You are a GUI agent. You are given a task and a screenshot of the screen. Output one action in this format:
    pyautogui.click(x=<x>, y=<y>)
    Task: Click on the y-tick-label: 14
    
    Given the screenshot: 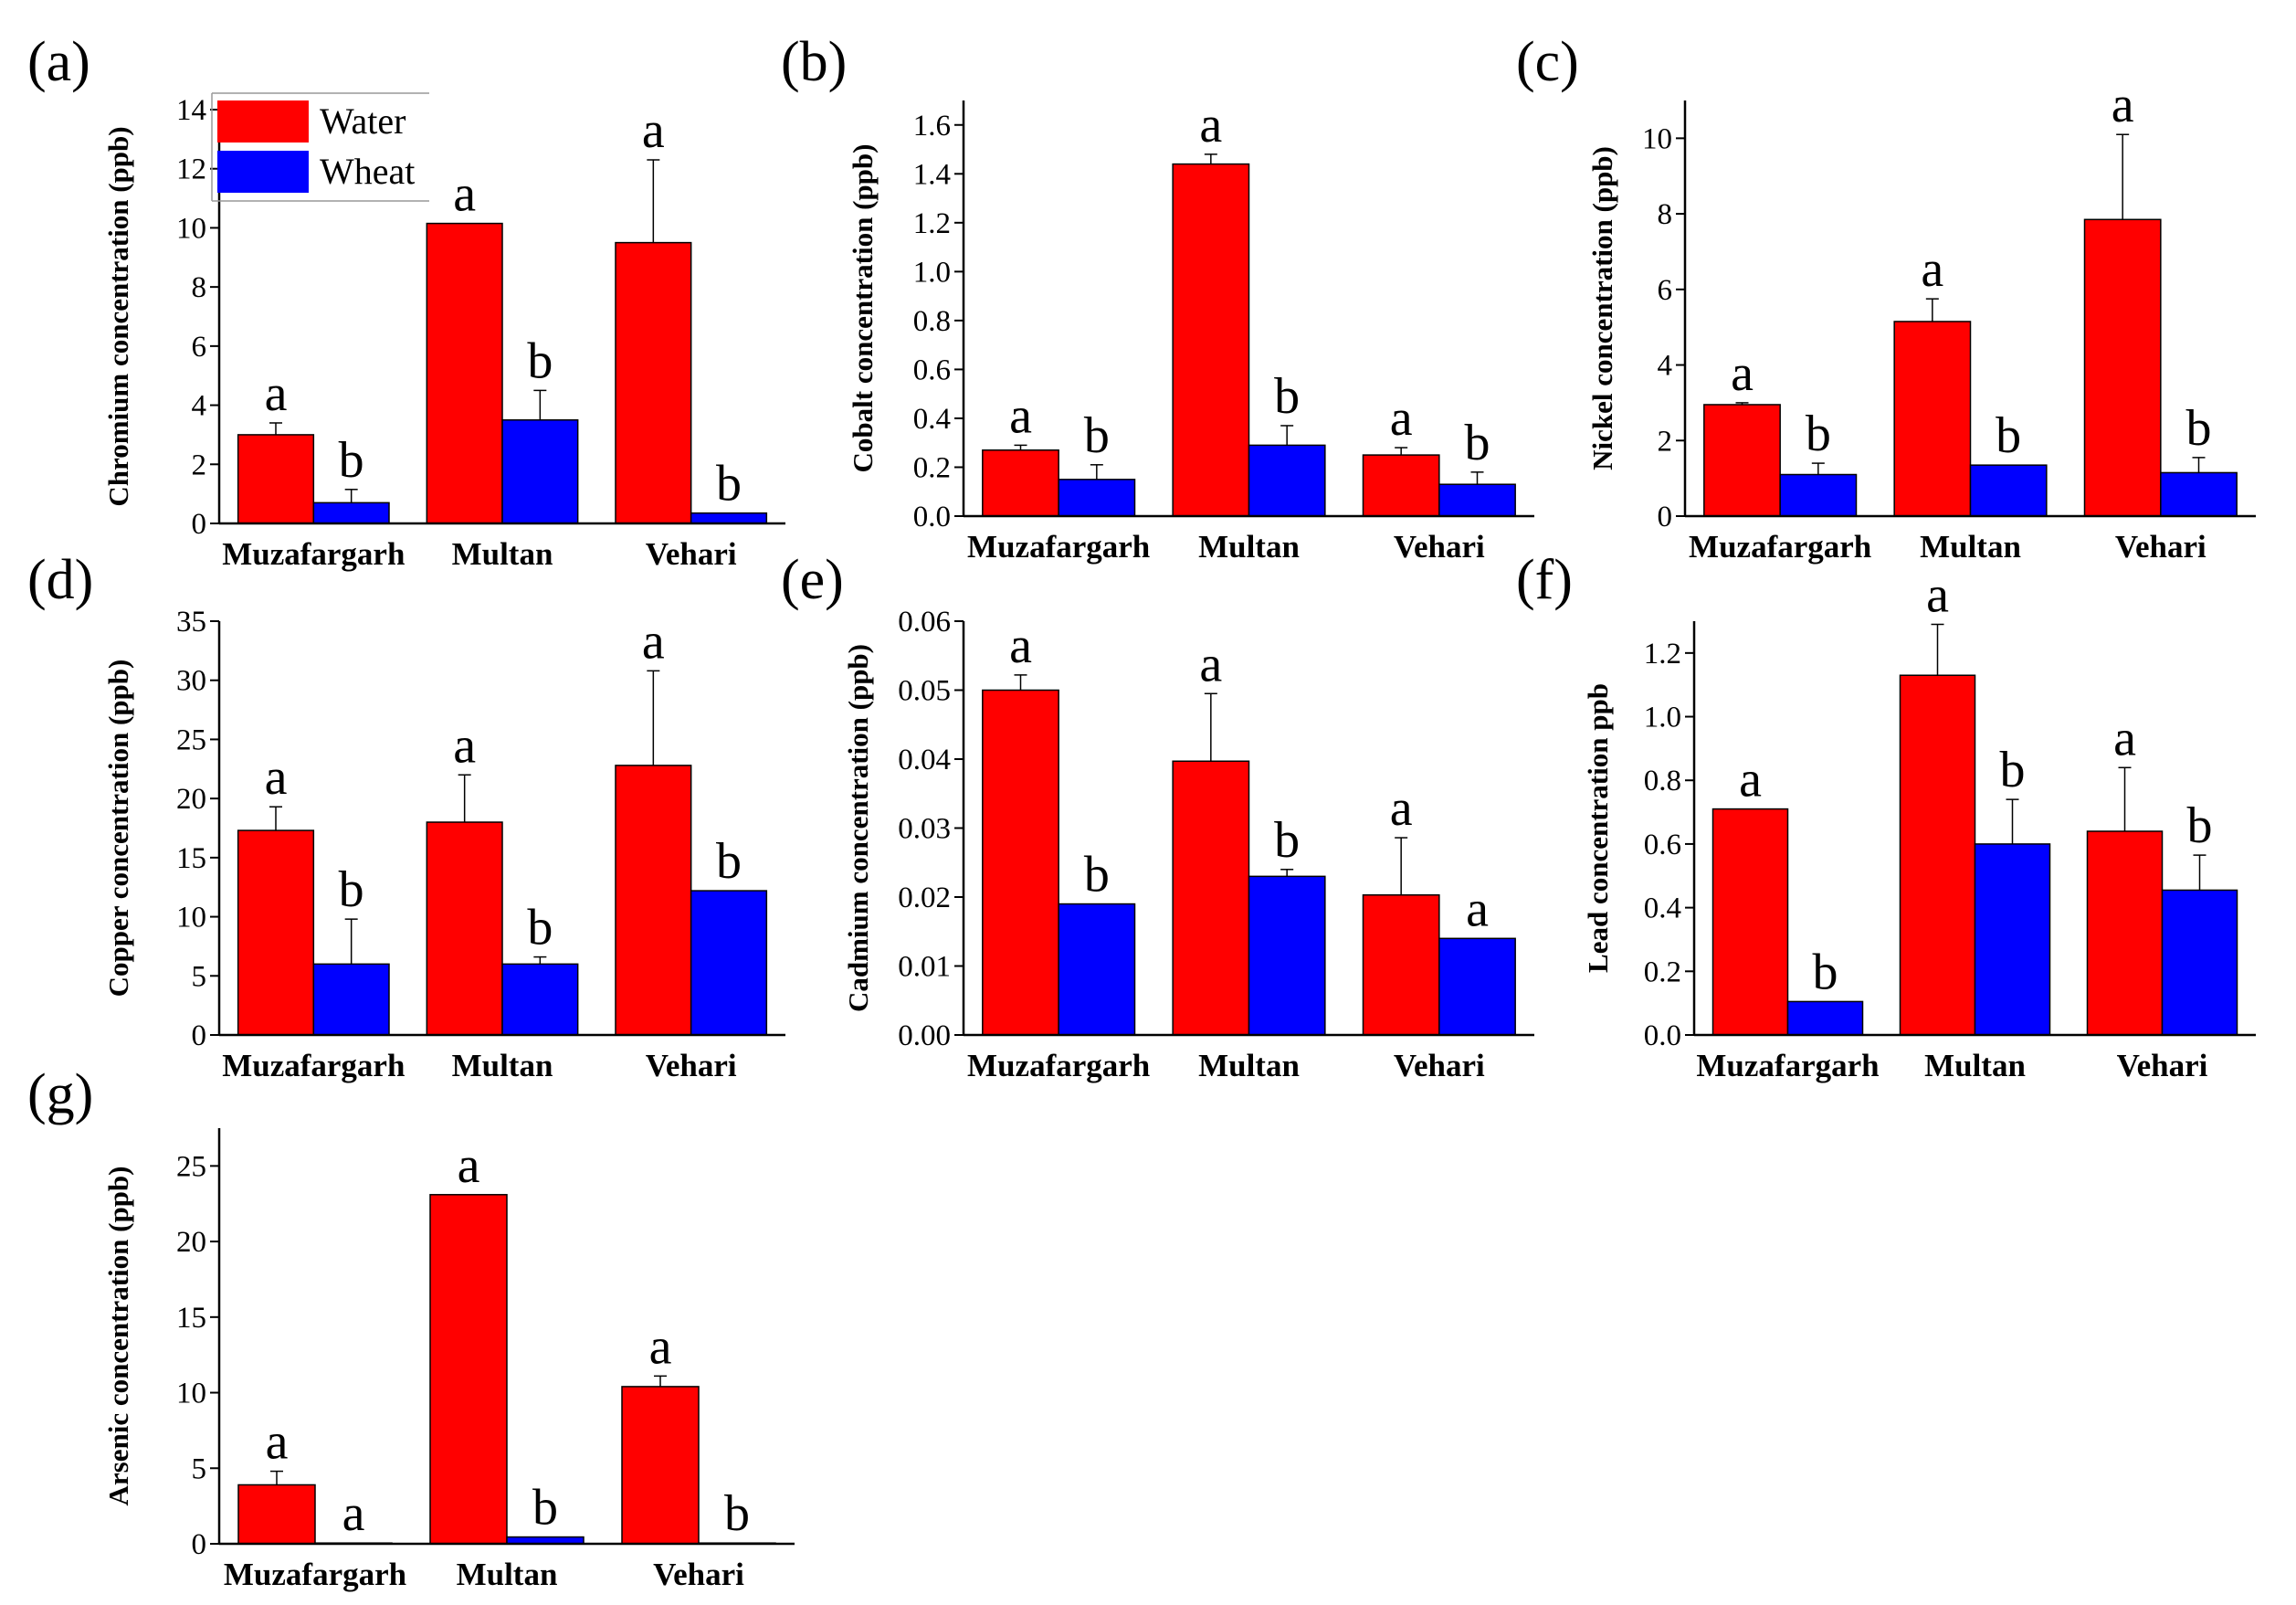 What is the action you would take?
    pyautogui.click(x=191, y=111)
    